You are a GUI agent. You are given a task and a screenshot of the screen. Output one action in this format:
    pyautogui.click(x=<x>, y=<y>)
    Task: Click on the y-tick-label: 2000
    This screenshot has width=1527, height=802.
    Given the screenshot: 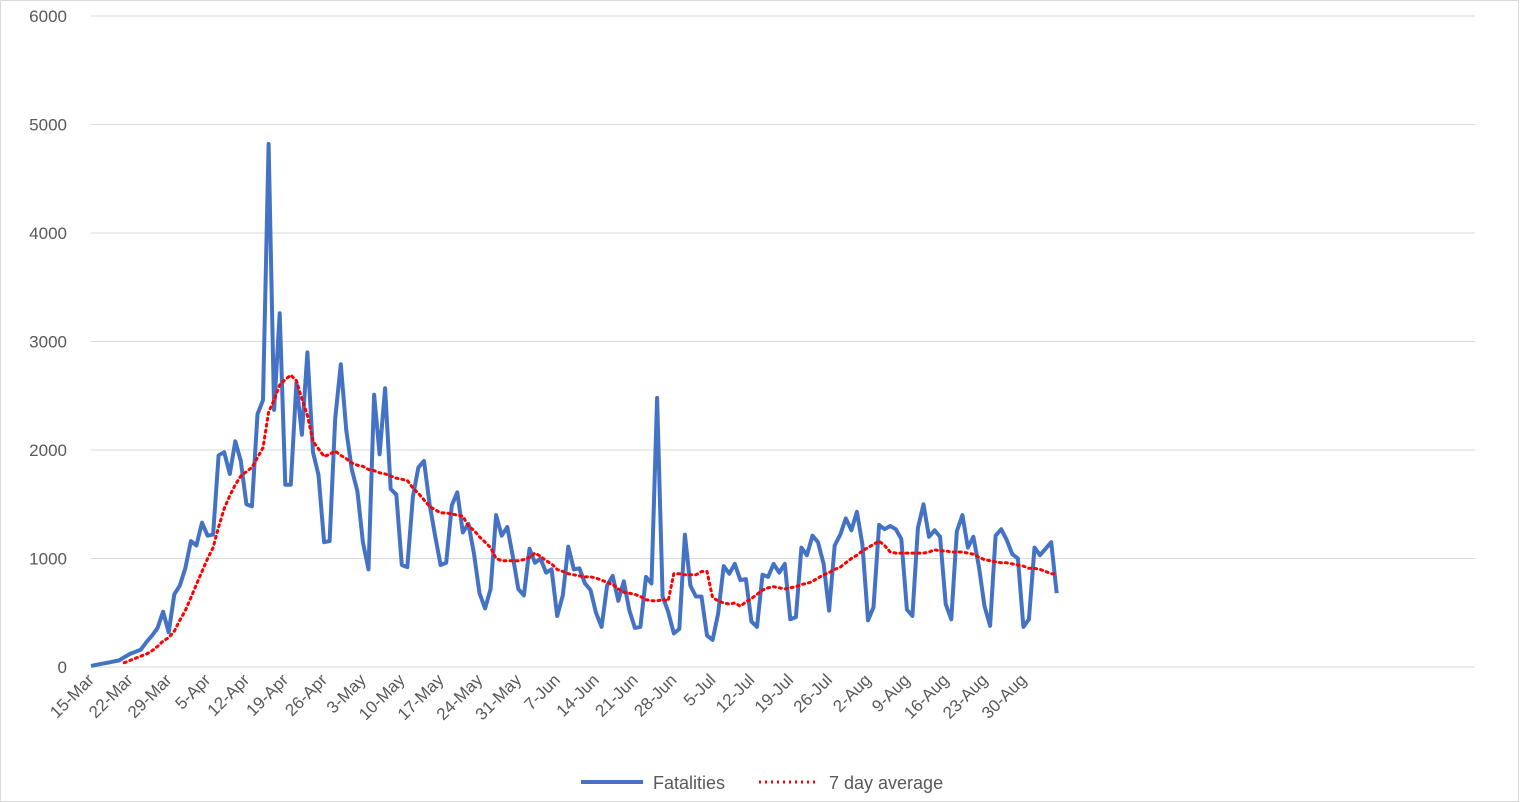 What is the action you would take?
    pyautogui.click(x=48, y=450)
    